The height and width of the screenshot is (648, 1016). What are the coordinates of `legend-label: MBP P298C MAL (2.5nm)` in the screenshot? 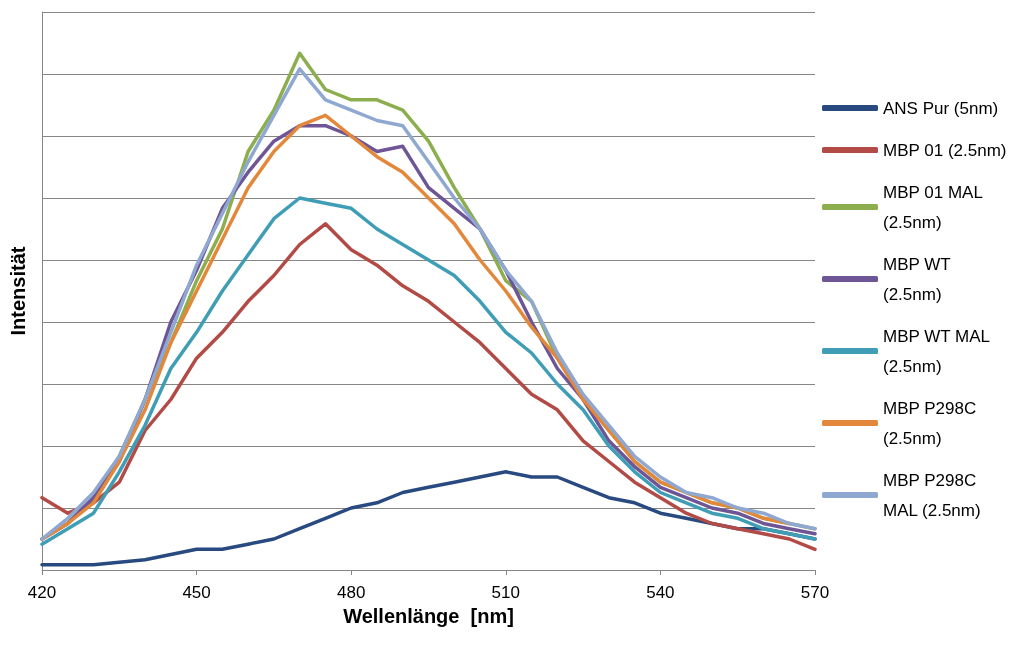 It's located at (932, 495).